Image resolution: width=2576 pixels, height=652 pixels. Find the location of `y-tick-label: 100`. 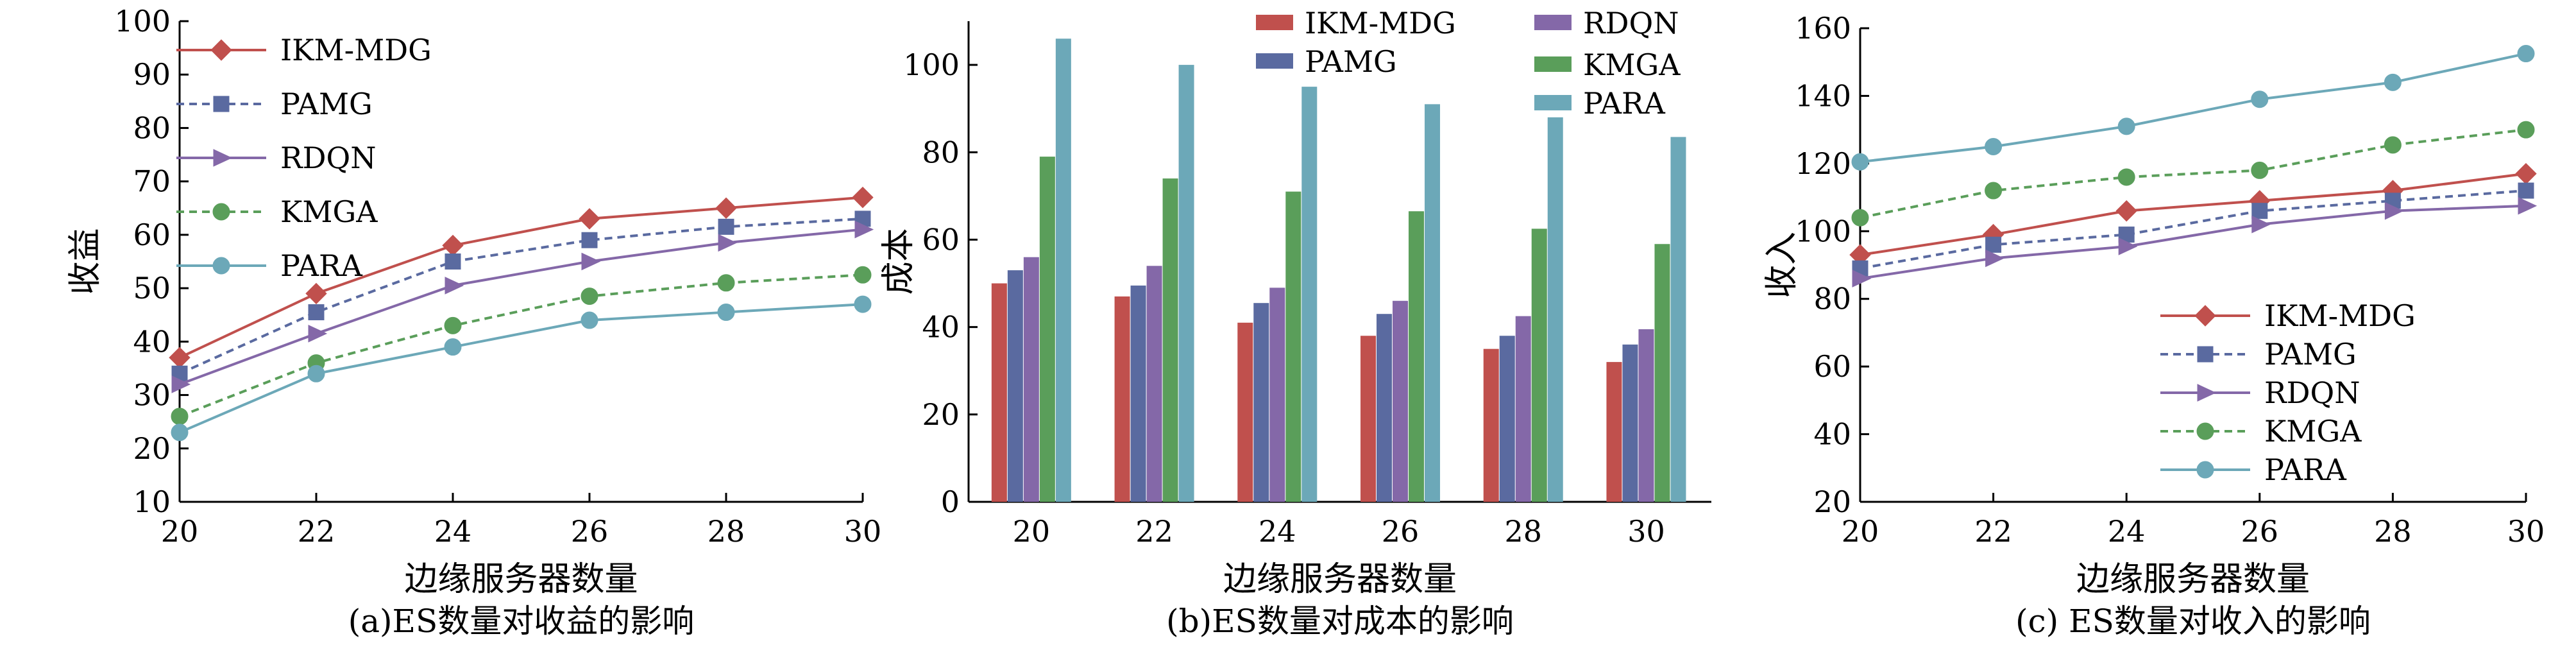

y-tick-label: 100 is located at coordinates (931, 64).